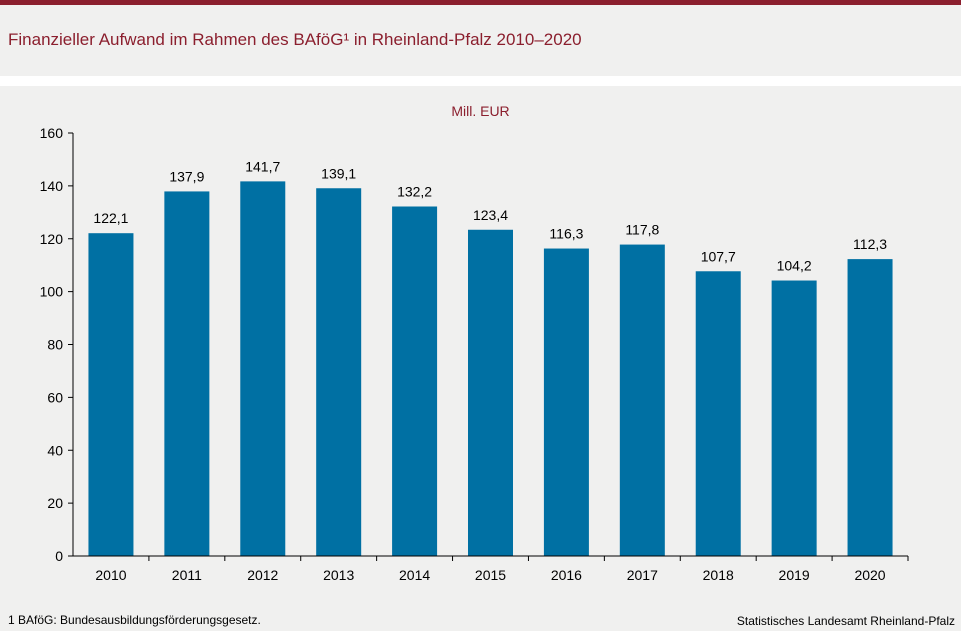  I want to click on bar-2020, so click(870, 407).